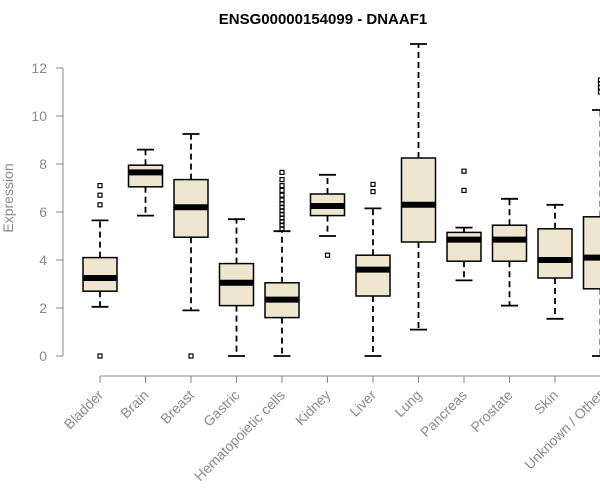 The width and height of the screenshot is (600, 500). What do you see at coordinates (327, 215) in the screenshot?
I see `box-kidney` at bounding box center [327, 215].